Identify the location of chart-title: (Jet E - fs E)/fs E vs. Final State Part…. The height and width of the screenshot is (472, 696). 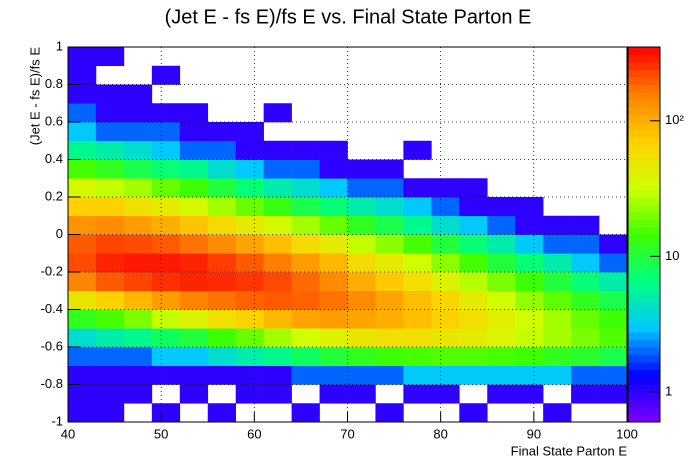
(348, 17).